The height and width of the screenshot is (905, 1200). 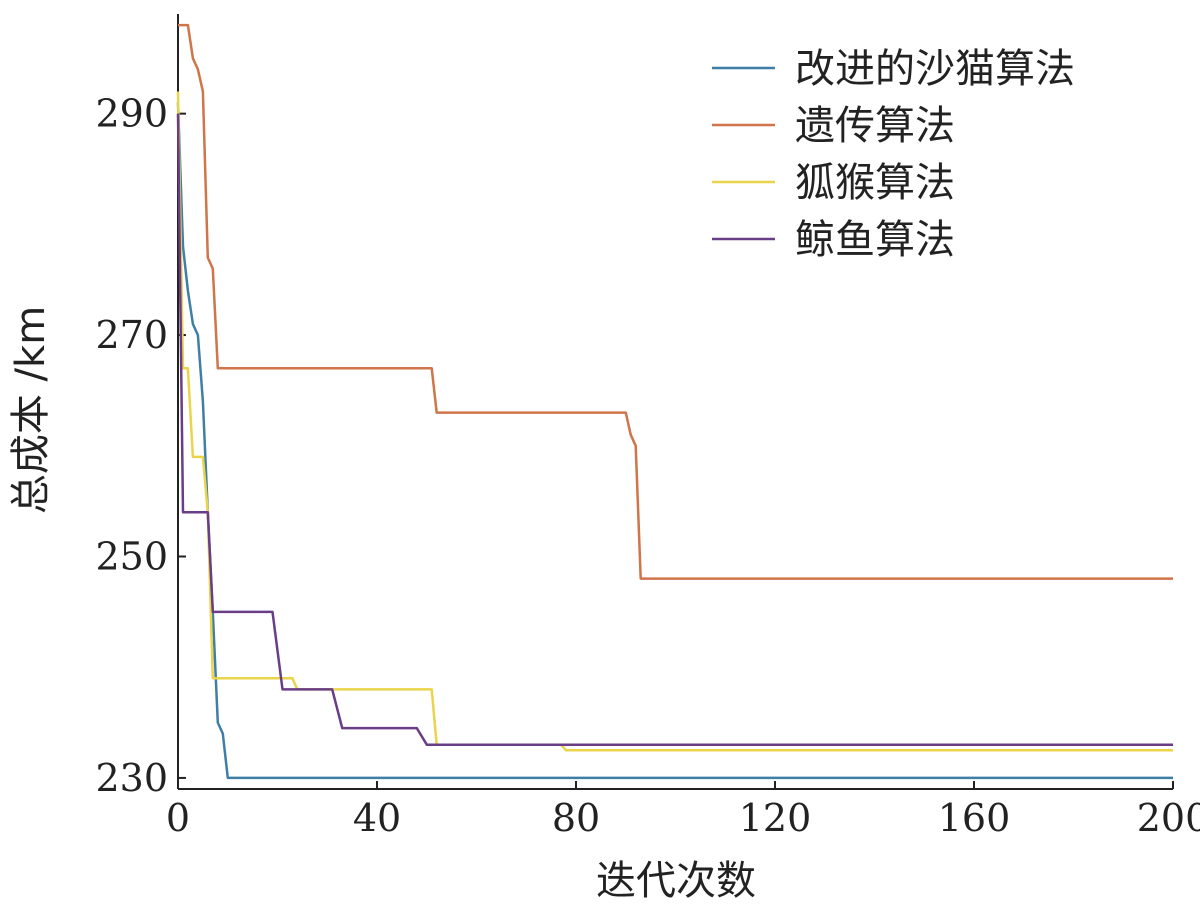 What do you see at coordinates (1168, 818) in the screenshot?
I see `x-tick-label: 200` at bounding box center [1168, 818].